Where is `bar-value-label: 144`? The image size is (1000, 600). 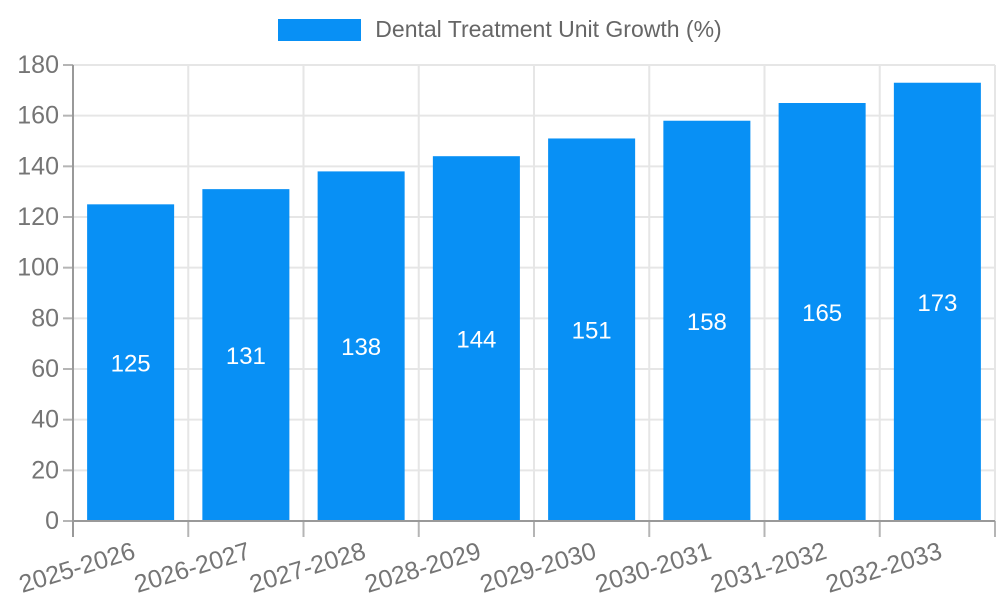
bar-value-label: 144 is located at coordinates (476, 340).